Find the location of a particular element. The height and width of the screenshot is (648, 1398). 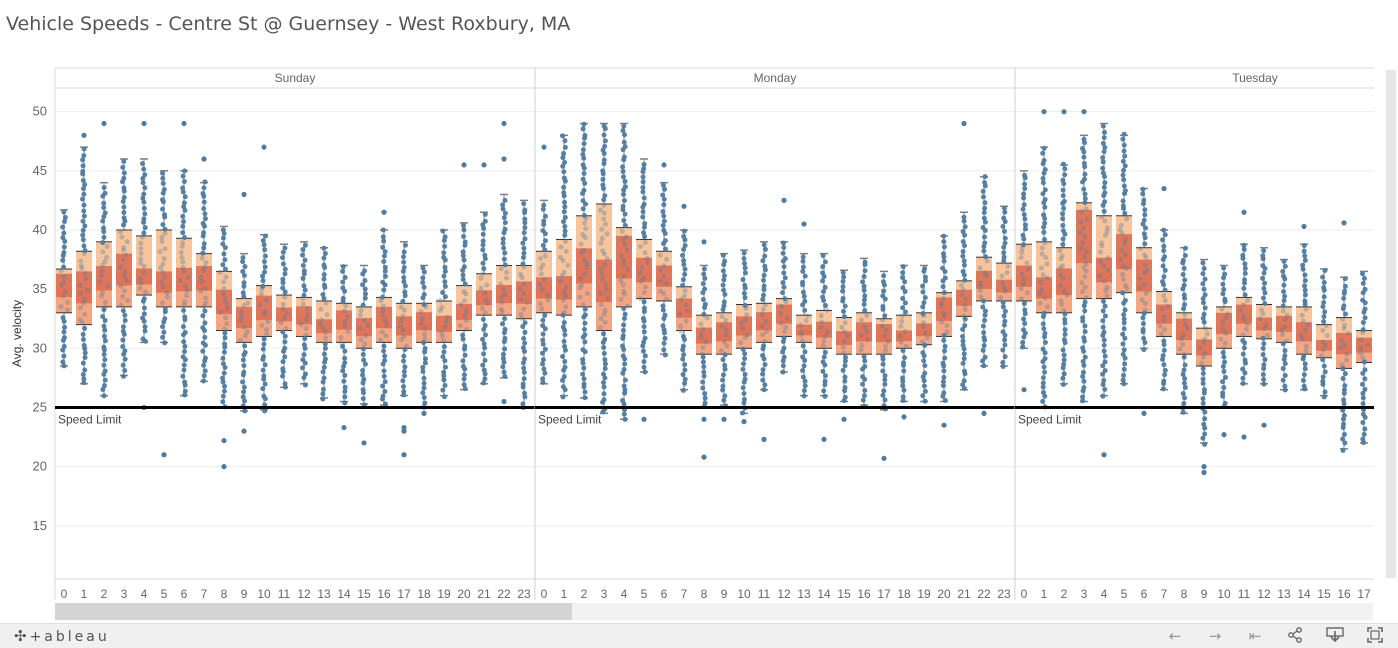

undo-icon: ← is located at coordinates (1175, 636).